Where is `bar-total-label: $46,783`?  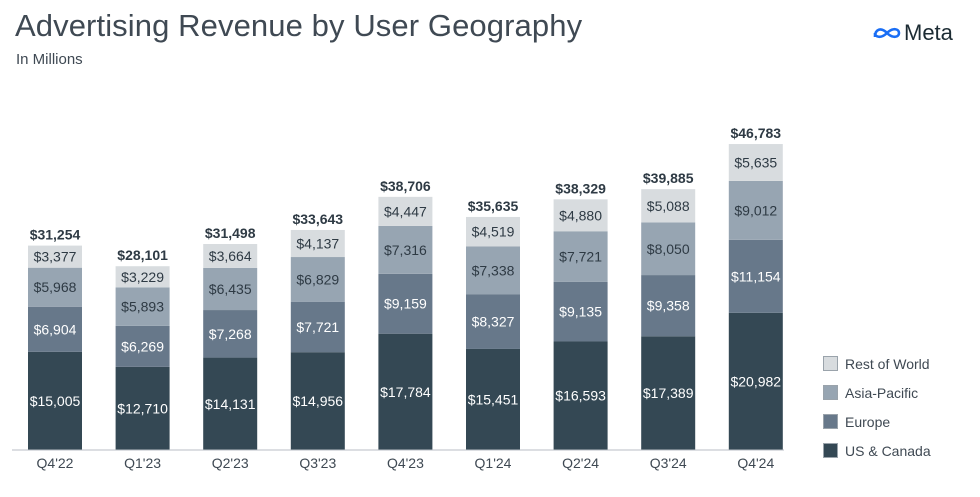
bar-total-label: $46,783 is located at coordinates (755, 133).